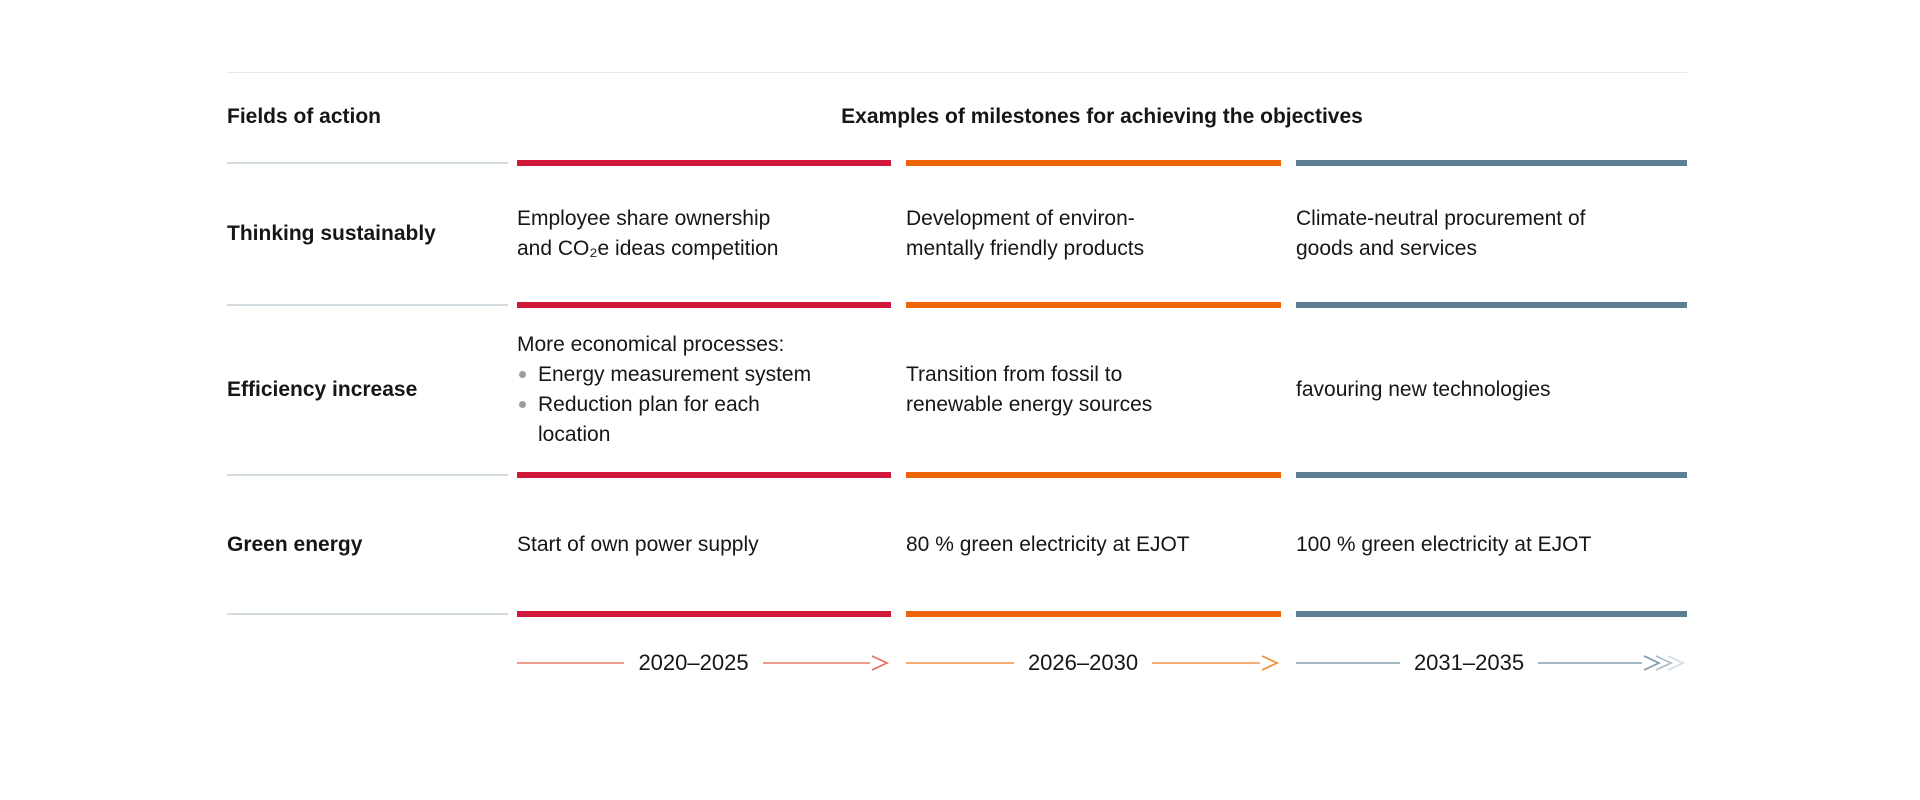 The width and height of the screenshot is (1920, 800). What do you see at coordinates (651, 344) in the screenshot?
I see `bullet-list-intro: More economical processes:` at bounding box center [651, 344].